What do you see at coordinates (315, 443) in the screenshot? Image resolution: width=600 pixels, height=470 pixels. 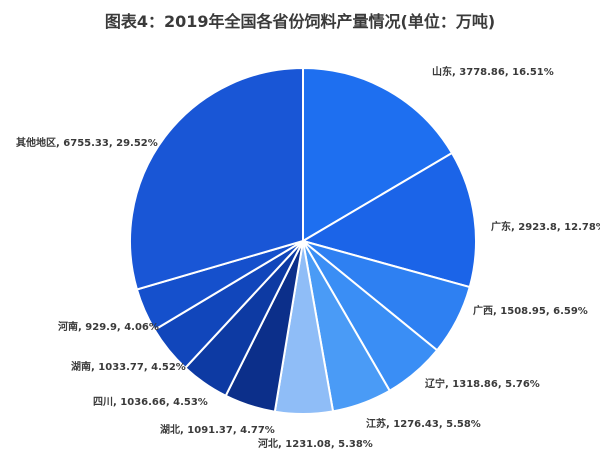 I see `slice-label-6: 河北, 1231.08, 5.38%` at bounding box center [315, 443].